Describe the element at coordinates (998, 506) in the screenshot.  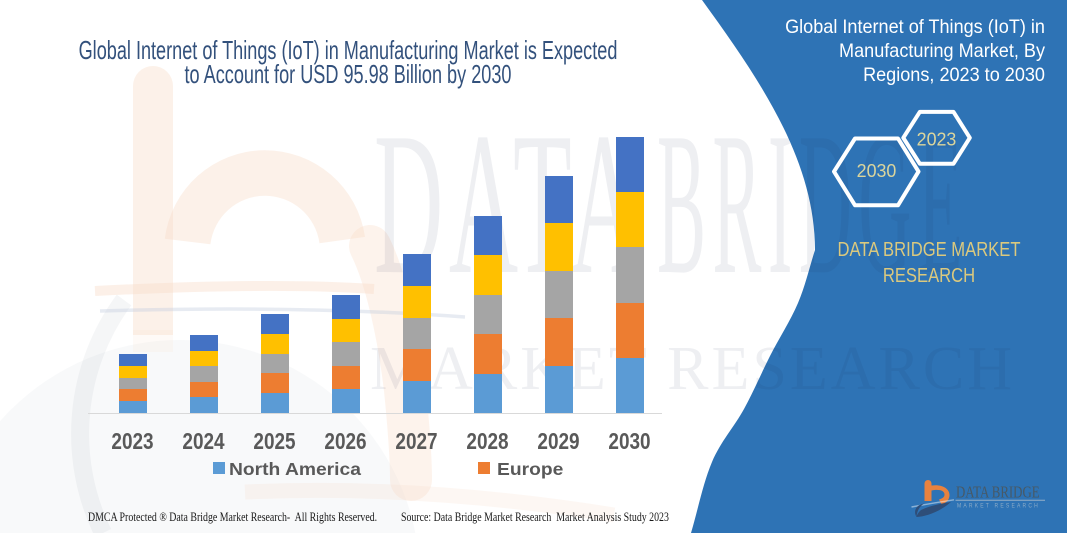
I see `svg-text: MARKET RESEARCH` at that location.